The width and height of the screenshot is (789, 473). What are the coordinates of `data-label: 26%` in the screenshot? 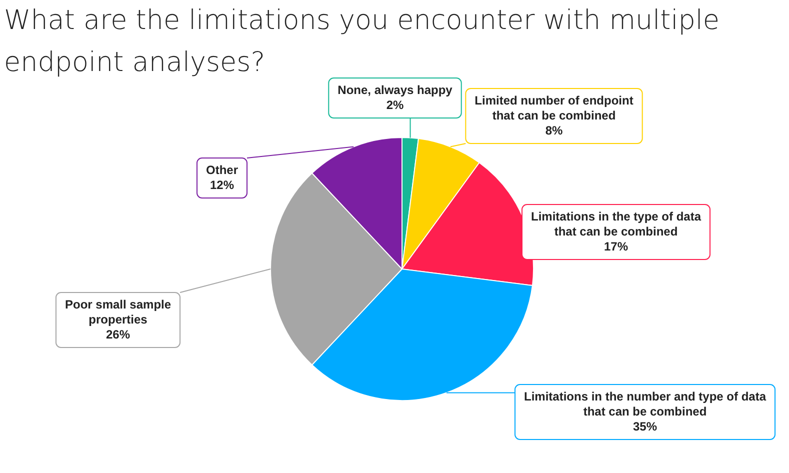 It's located at (118, 334).